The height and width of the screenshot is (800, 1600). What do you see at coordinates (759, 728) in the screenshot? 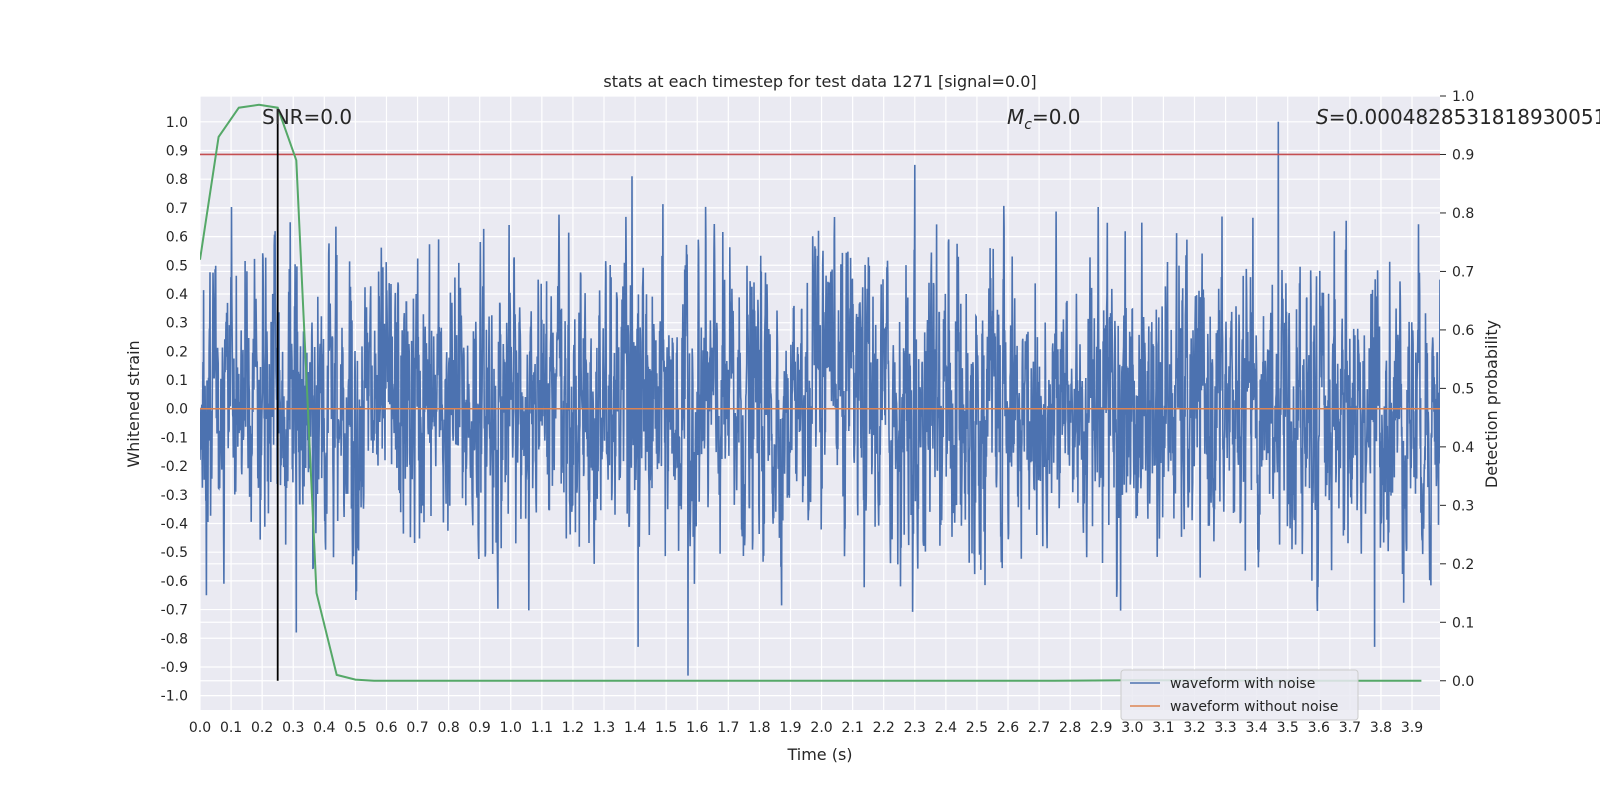
I see `x-tick-label: 1.8` at bounding box center [759, 728].